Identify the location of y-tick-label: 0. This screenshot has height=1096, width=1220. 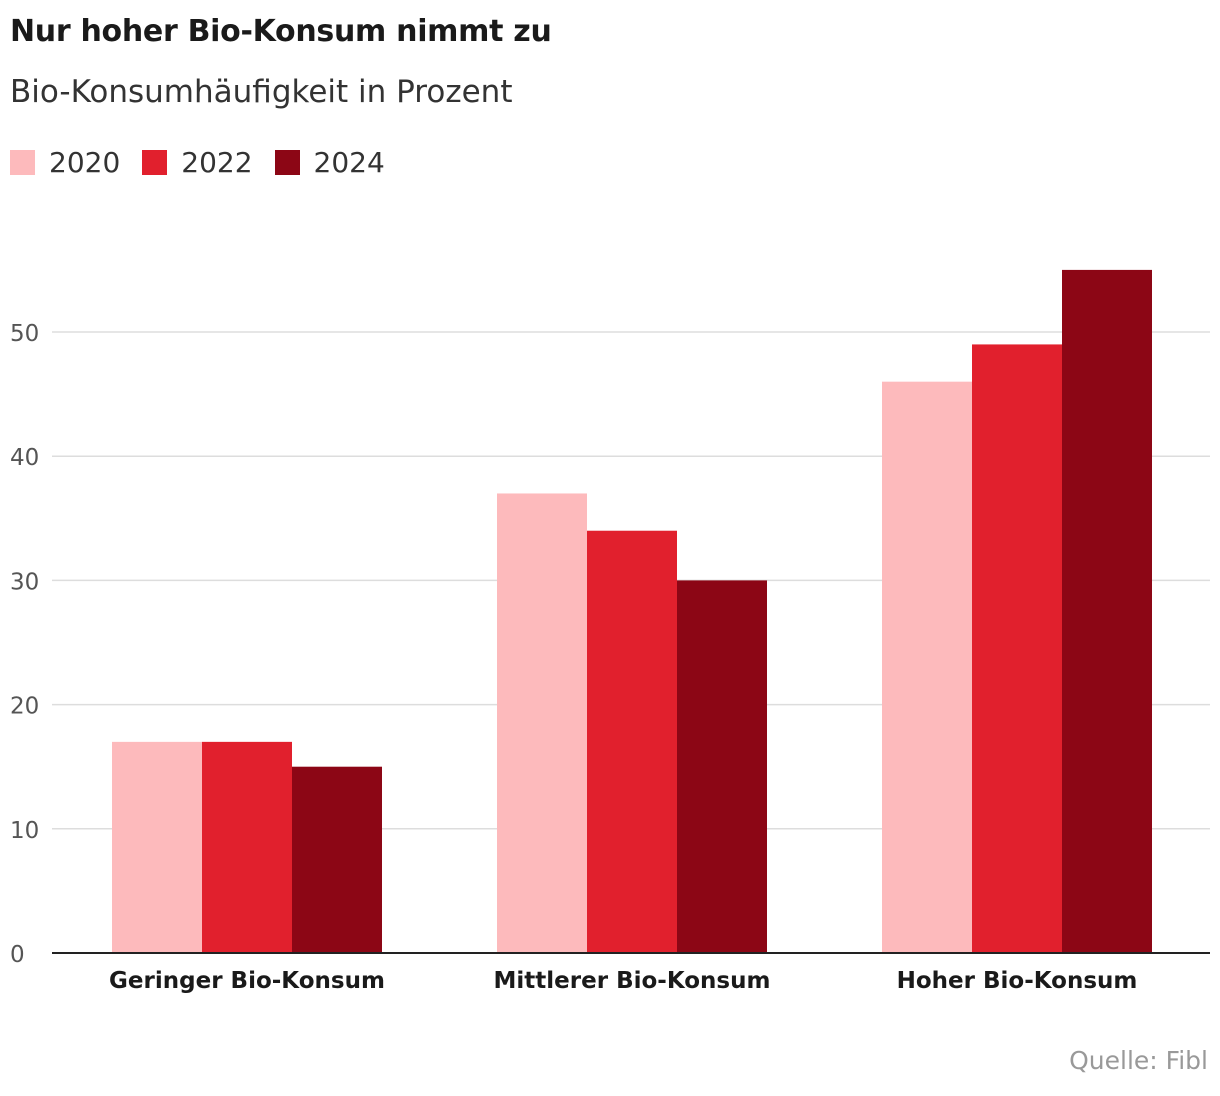
(17, 955).